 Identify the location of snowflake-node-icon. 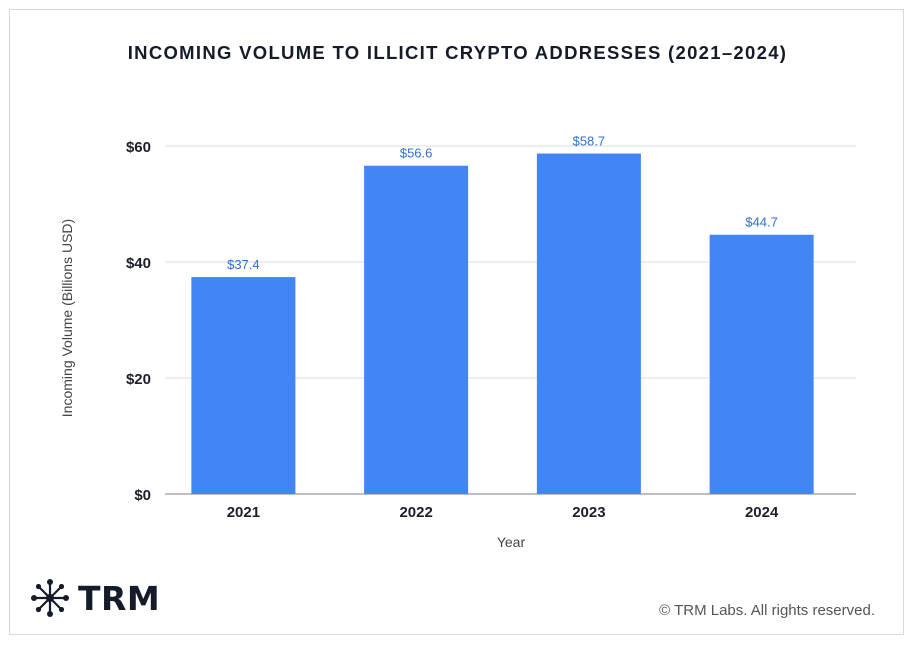
(50, 598).